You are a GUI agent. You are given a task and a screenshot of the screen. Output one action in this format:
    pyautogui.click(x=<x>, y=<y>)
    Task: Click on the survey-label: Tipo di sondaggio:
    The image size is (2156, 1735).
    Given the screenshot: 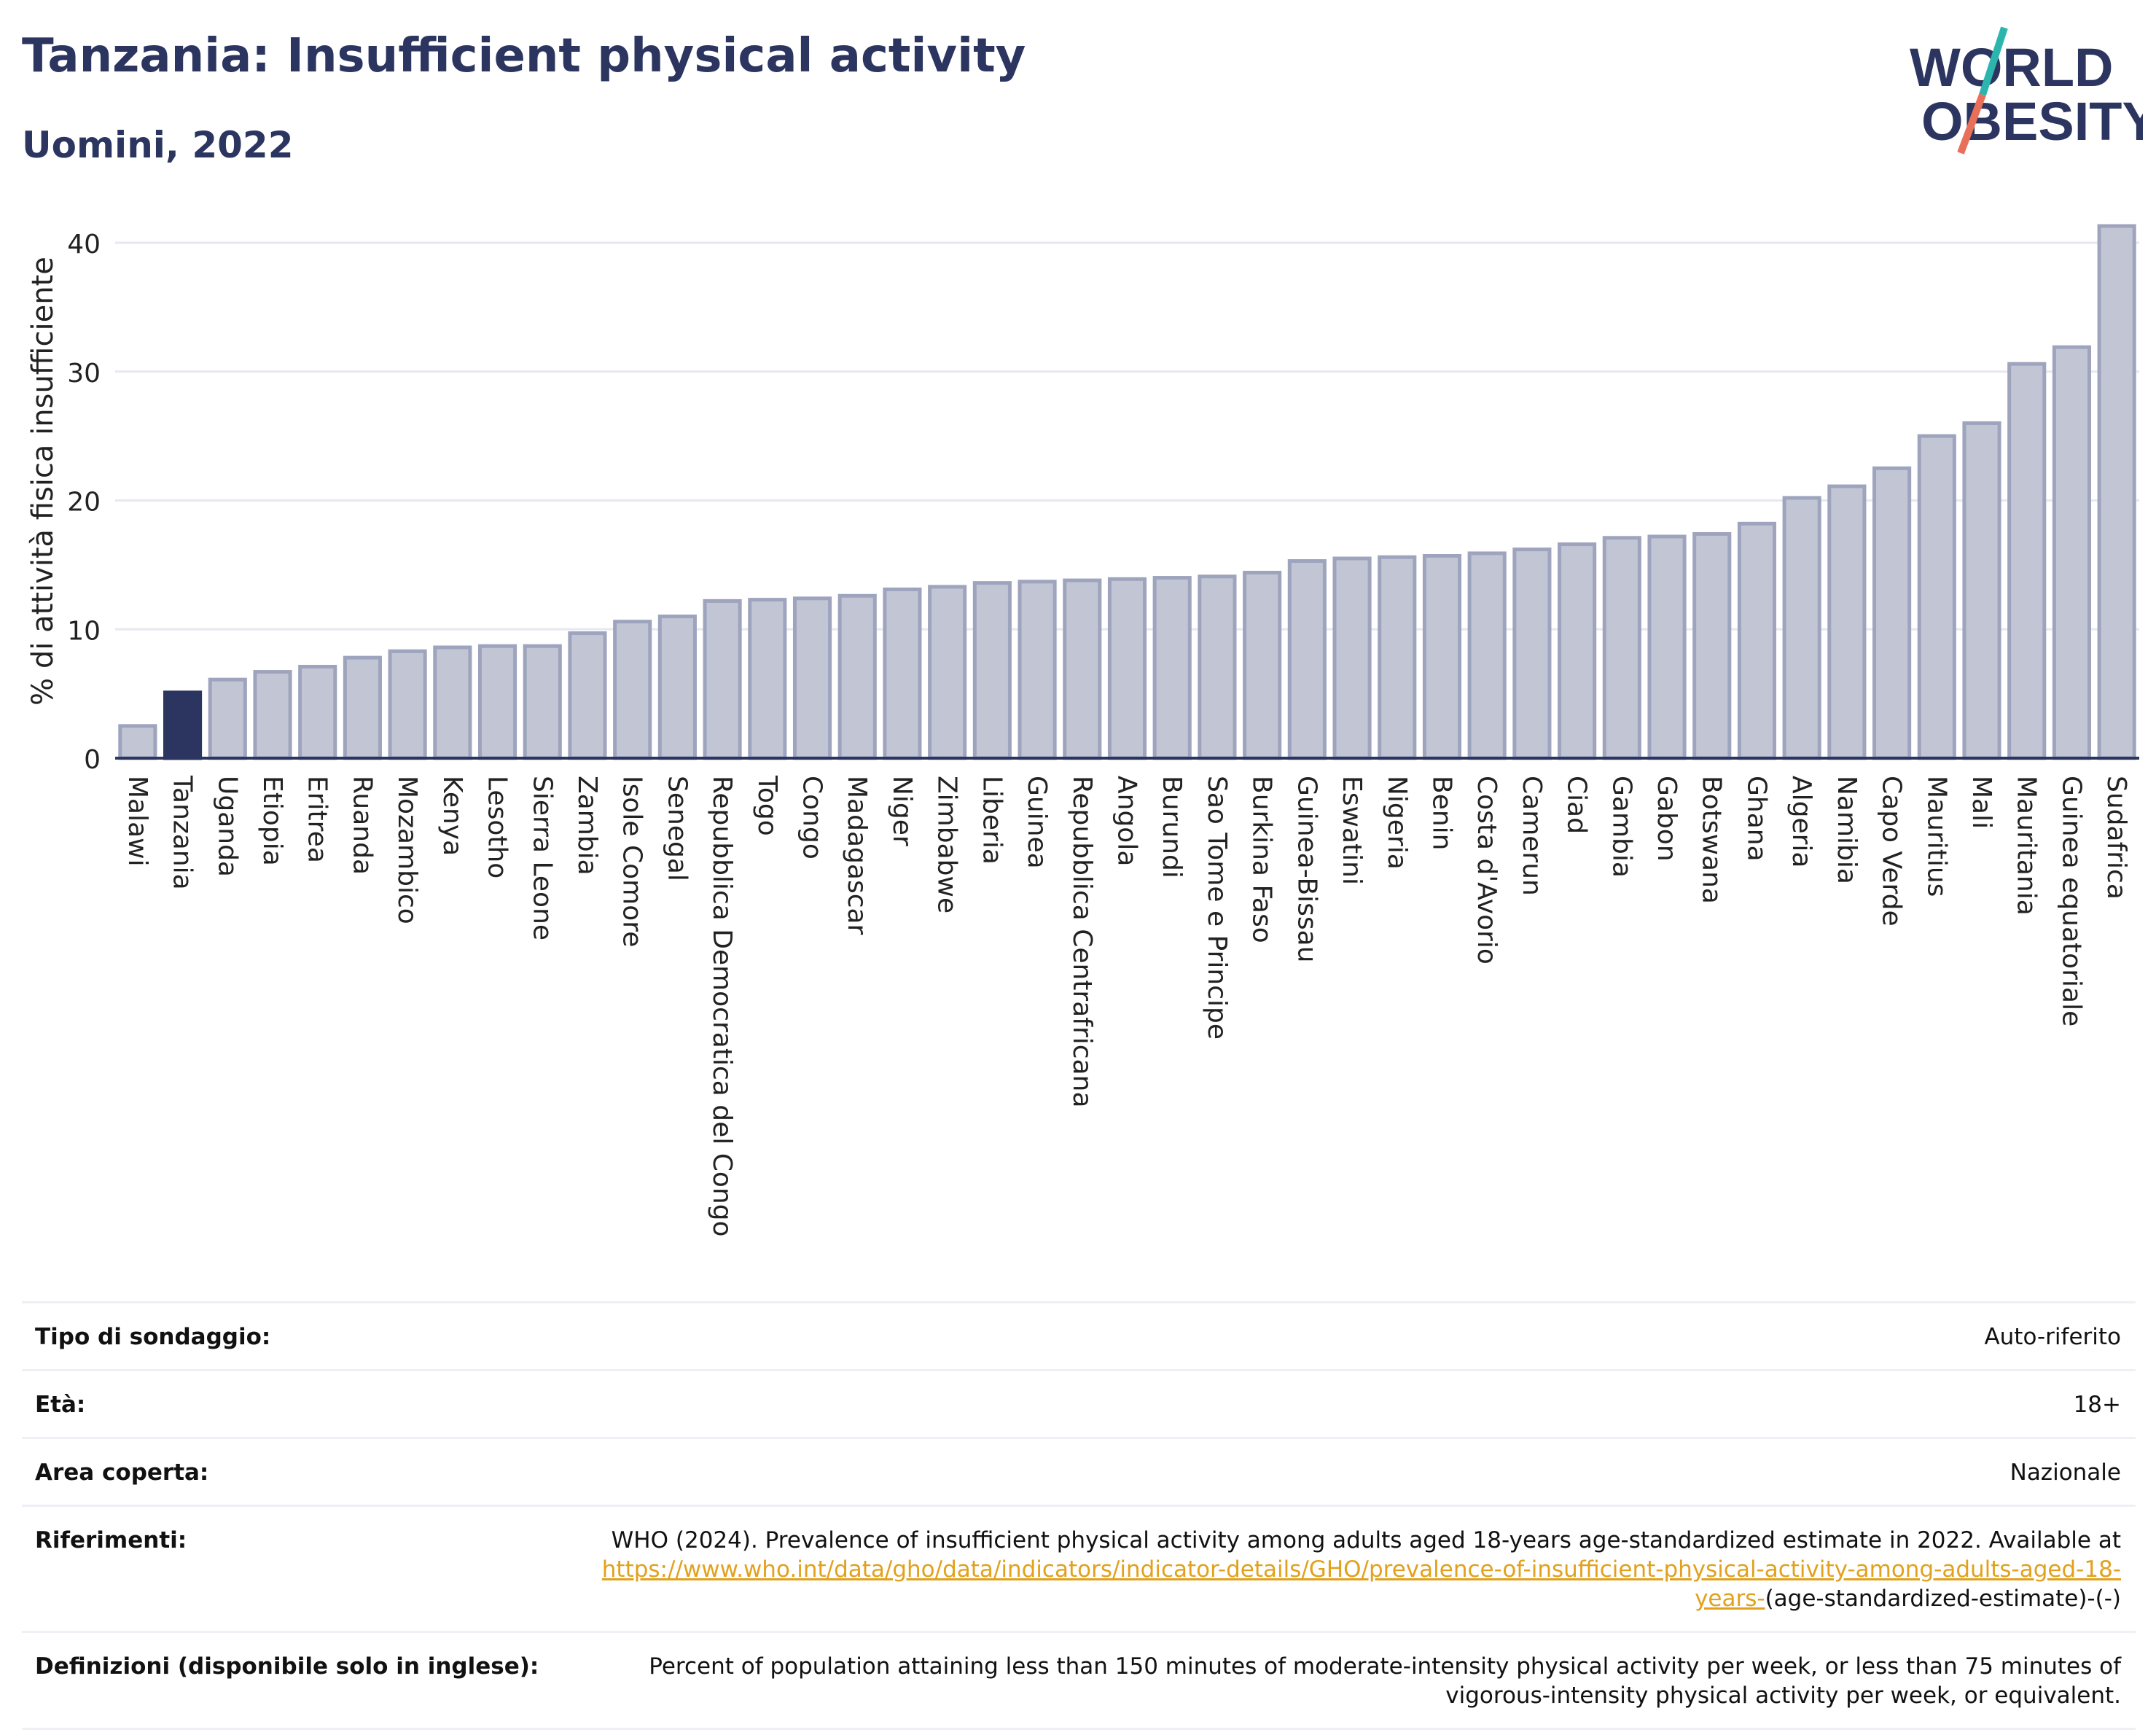 What is the action you would take?
    pyautogui.click(x=153, y=1337)
    